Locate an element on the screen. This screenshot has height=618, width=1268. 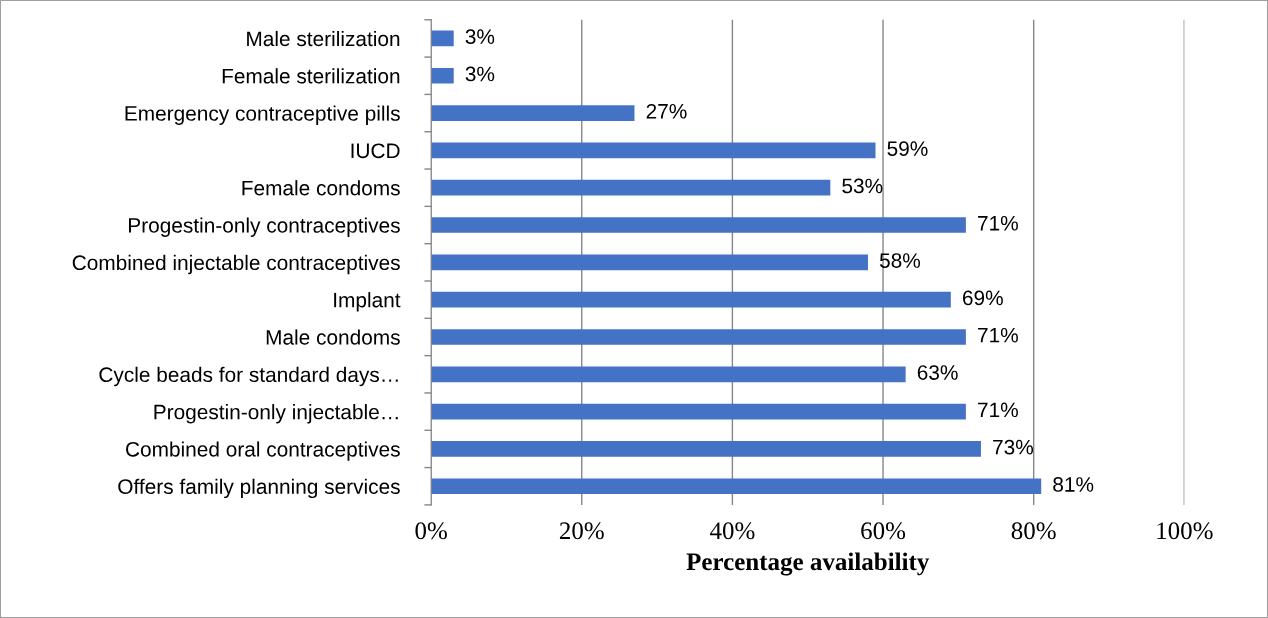
data-label: 58% is located at coordinates (900, 260).